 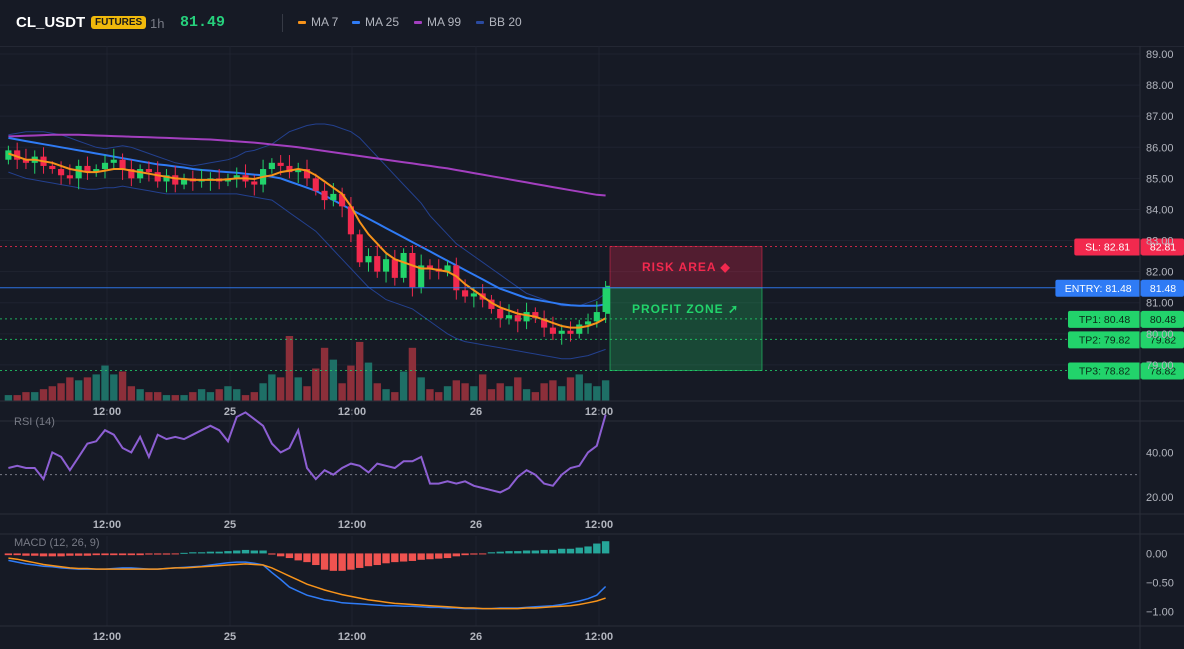 I want to click on legend-bb20: BB 20, so click(x=499, y=22).